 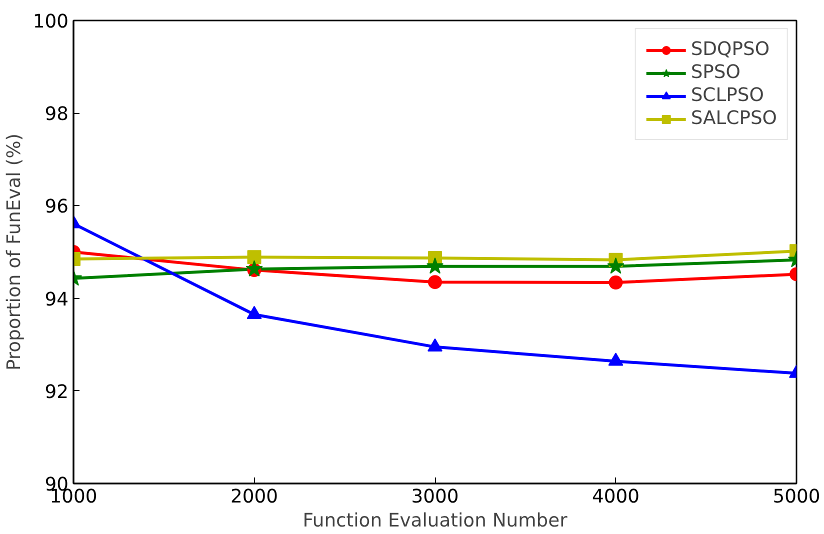 I want to click on x-tick-label: 5000, so click(x=796, y=497).